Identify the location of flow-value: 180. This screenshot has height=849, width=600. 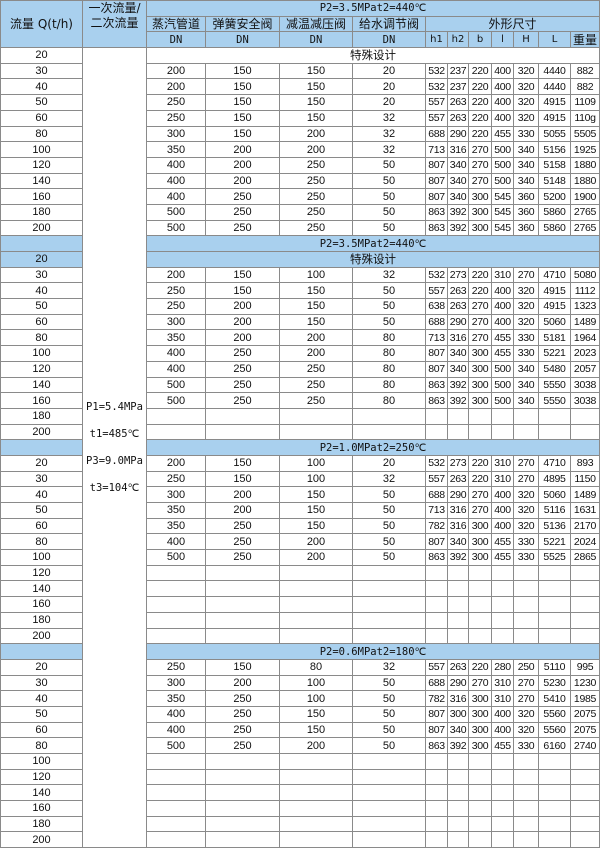
(41, 416).